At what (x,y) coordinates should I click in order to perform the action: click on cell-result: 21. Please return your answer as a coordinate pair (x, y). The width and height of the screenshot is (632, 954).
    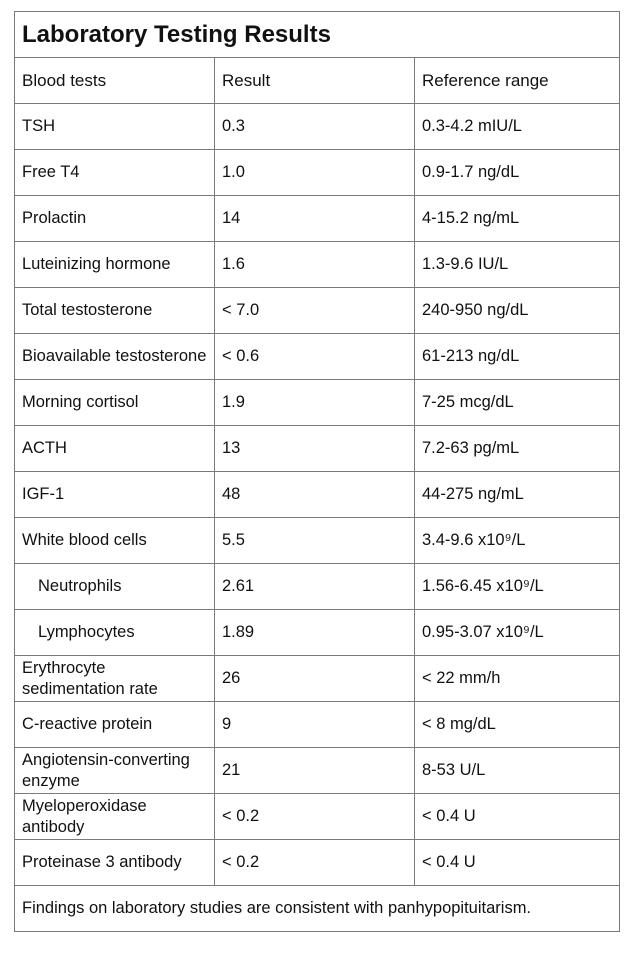
    Looking at the image, I should click on (314, 770).